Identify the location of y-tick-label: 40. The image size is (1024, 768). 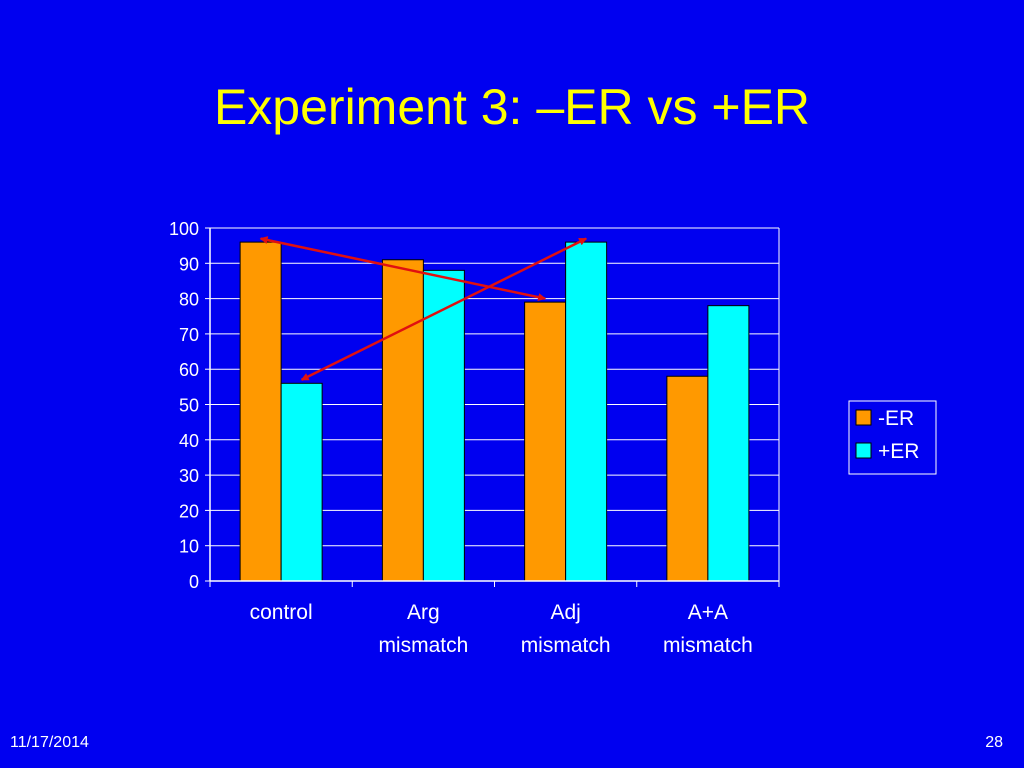
(189, 441).